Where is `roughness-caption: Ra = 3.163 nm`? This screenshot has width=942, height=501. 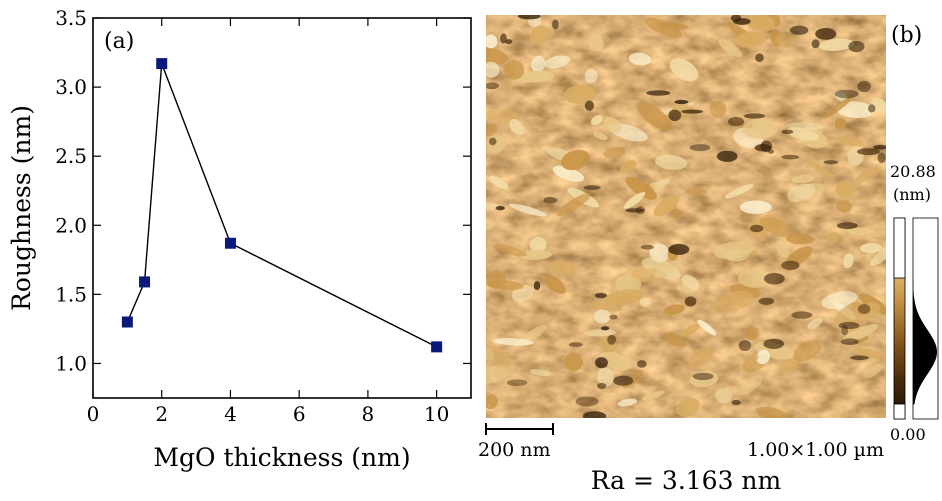 roughness-caption: Ra = 3.163 nm is located at coordinates (686, 480).